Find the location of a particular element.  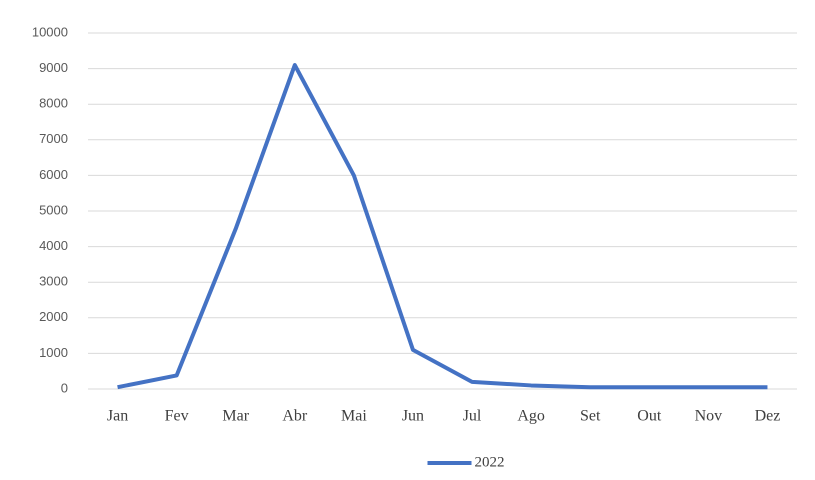

x-tick-label: Jun is located at coordinates (413, 416).